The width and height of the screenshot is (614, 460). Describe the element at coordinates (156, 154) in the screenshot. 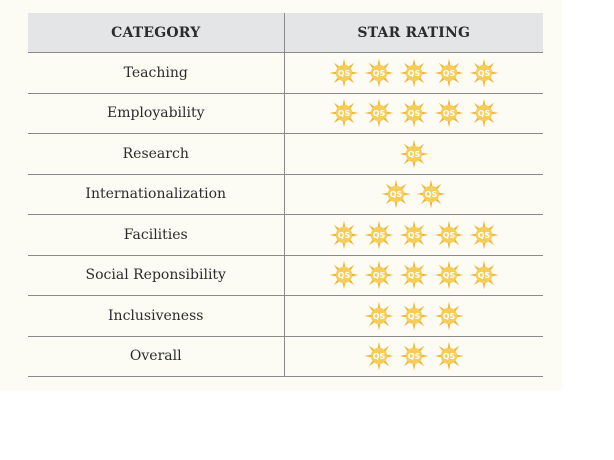

I see `category-cell: Research` at that location.